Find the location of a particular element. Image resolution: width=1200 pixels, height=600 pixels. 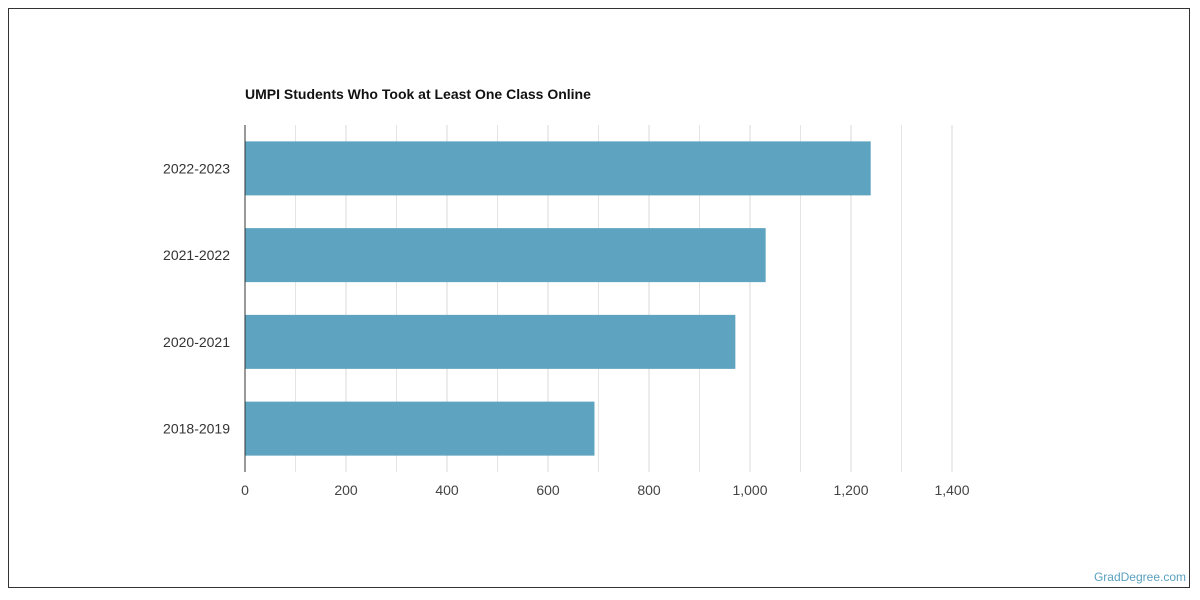

x-tick-label: 0 is located at coordinates (245, 490).